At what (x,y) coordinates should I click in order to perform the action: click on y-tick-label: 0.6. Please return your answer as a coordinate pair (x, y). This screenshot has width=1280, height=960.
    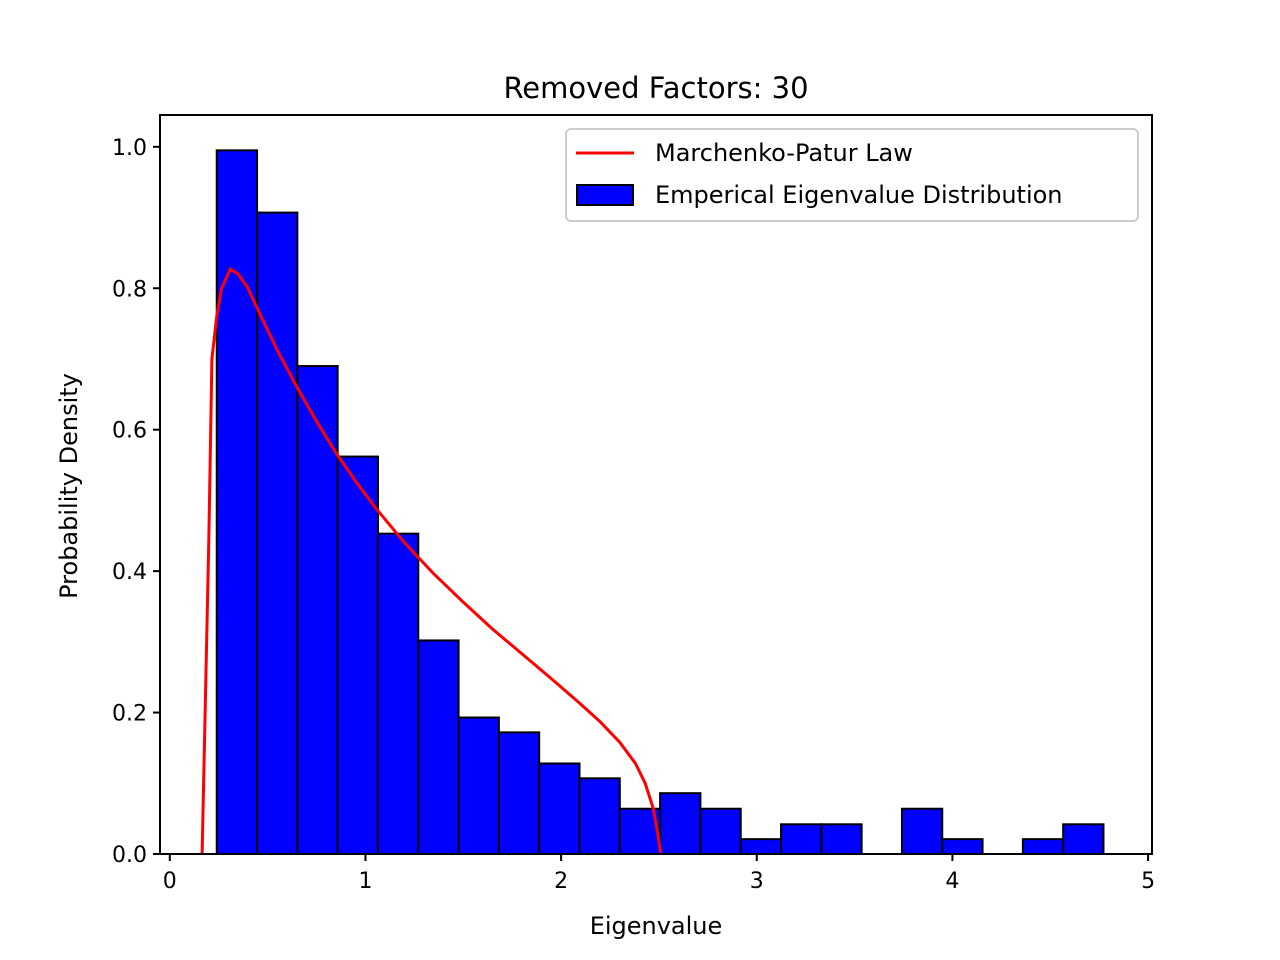
    Looking at the image, I should click on (129, 431).